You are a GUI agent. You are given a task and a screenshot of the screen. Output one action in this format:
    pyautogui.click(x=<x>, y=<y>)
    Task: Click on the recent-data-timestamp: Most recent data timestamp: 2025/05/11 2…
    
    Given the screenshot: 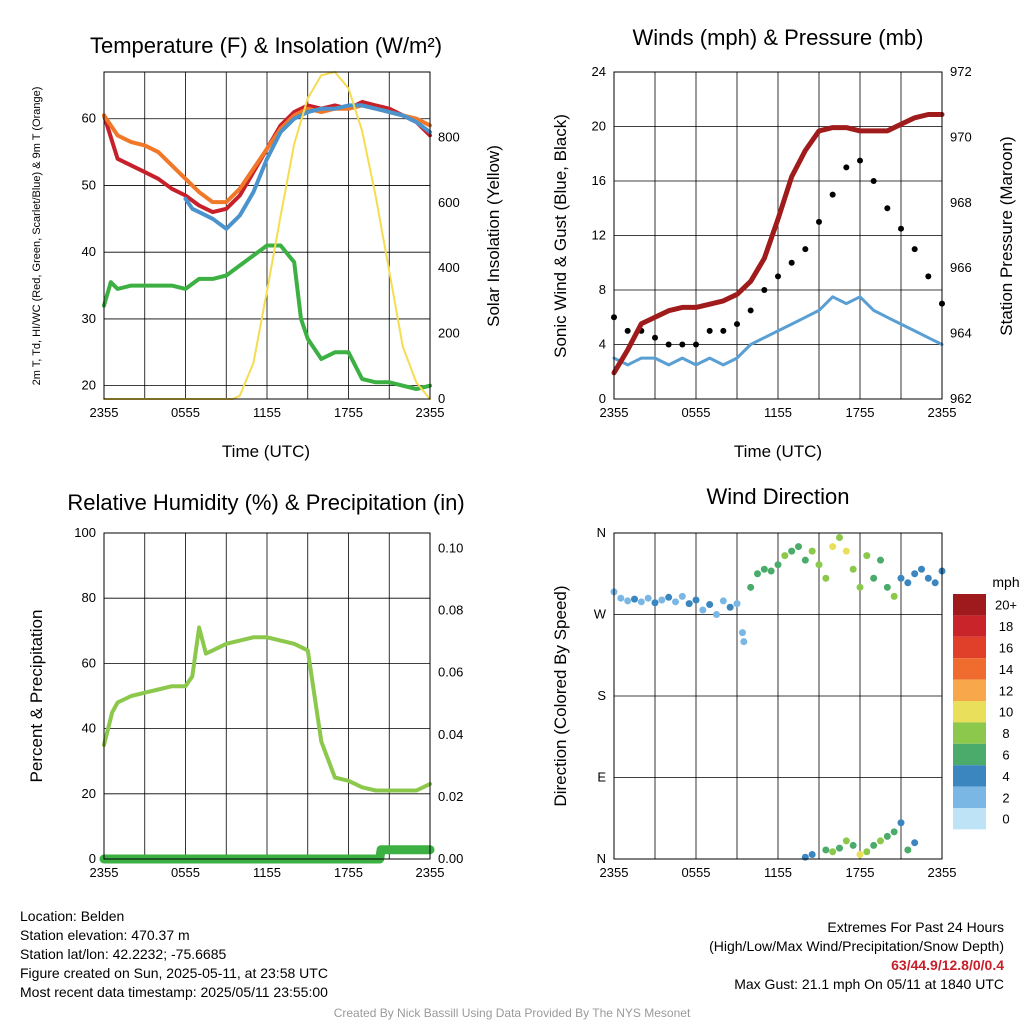 What is the action you would take?
    pyautogui.click(x=174, y=992)
    